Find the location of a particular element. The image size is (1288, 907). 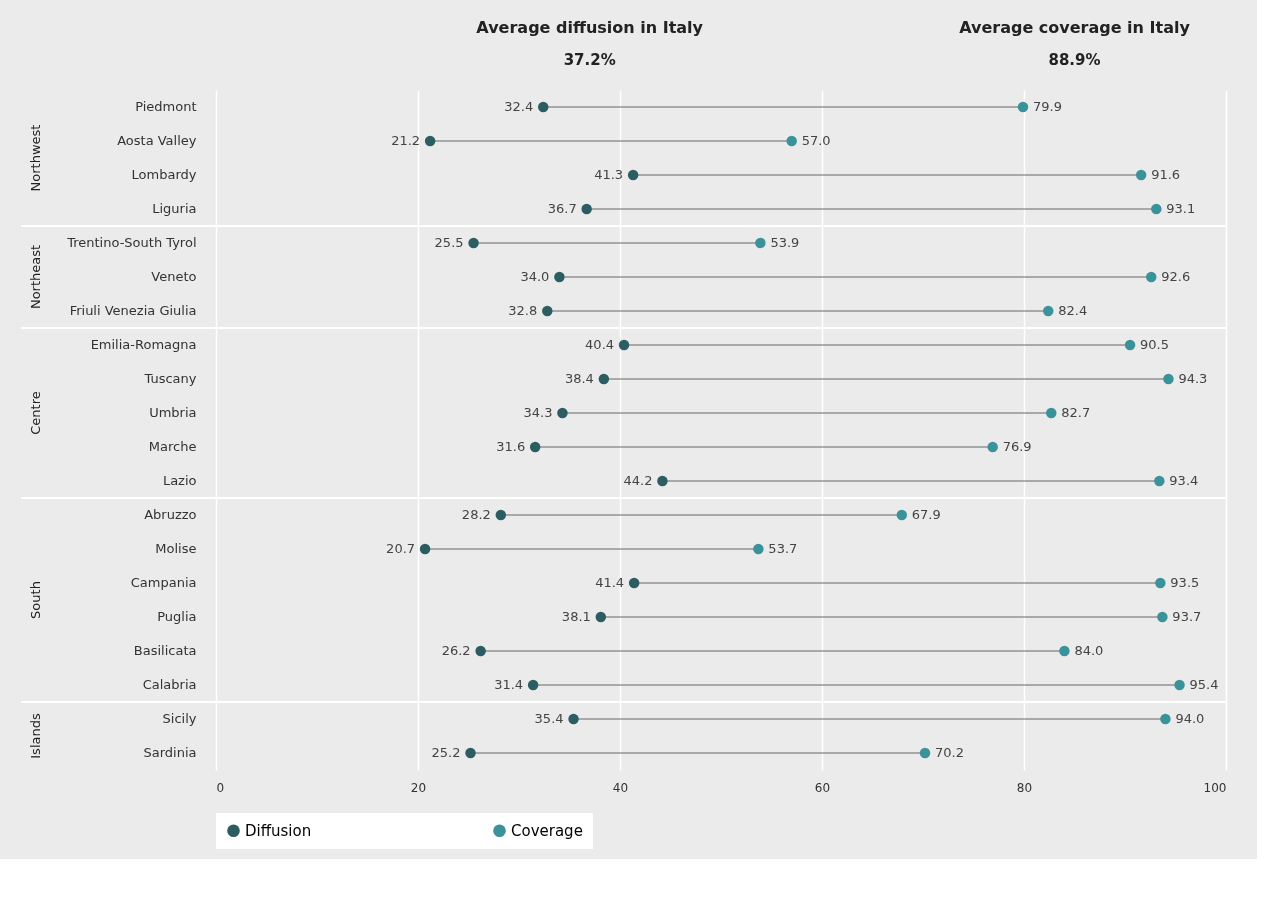

data-label: 95.4 is located at coordinates (1204, 684).